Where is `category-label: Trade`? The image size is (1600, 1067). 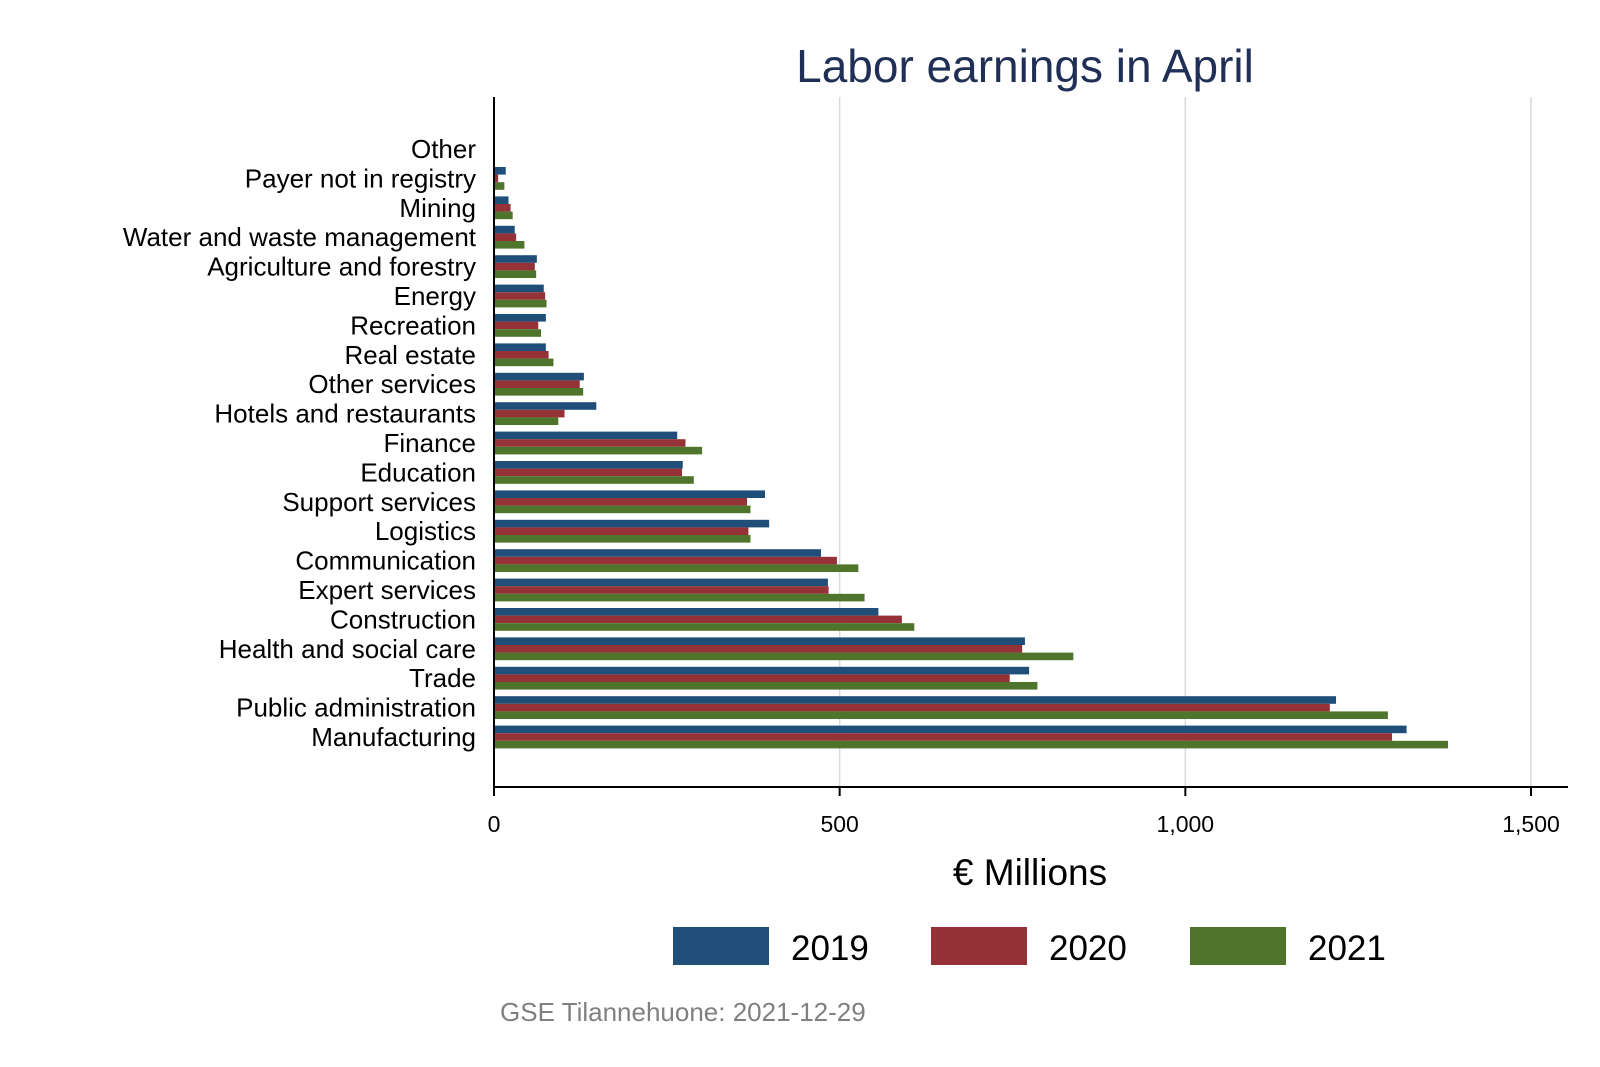 category-label: Trade is located at coordinates (442, 678).